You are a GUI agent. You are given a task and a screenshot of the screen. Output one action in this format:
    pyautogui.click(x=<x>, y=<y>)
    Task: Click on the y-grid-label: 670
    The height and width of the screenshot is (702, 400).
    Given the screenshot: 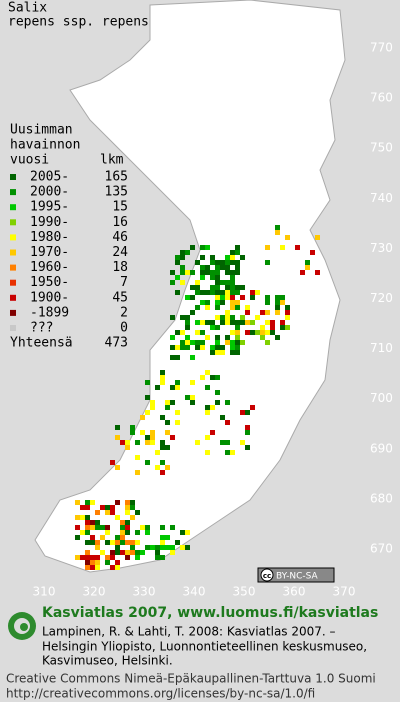 What is the action you would take?
    pyautogui.click(x=381, y=549)
    